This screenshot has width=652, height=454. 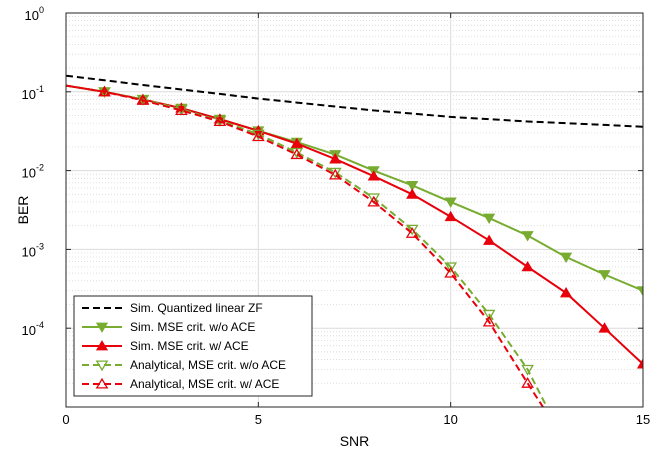 What do you see at coordinates (23, 210) in the screenshot?
I see `y-axis-label: BER` at bounding box center [23, 210].